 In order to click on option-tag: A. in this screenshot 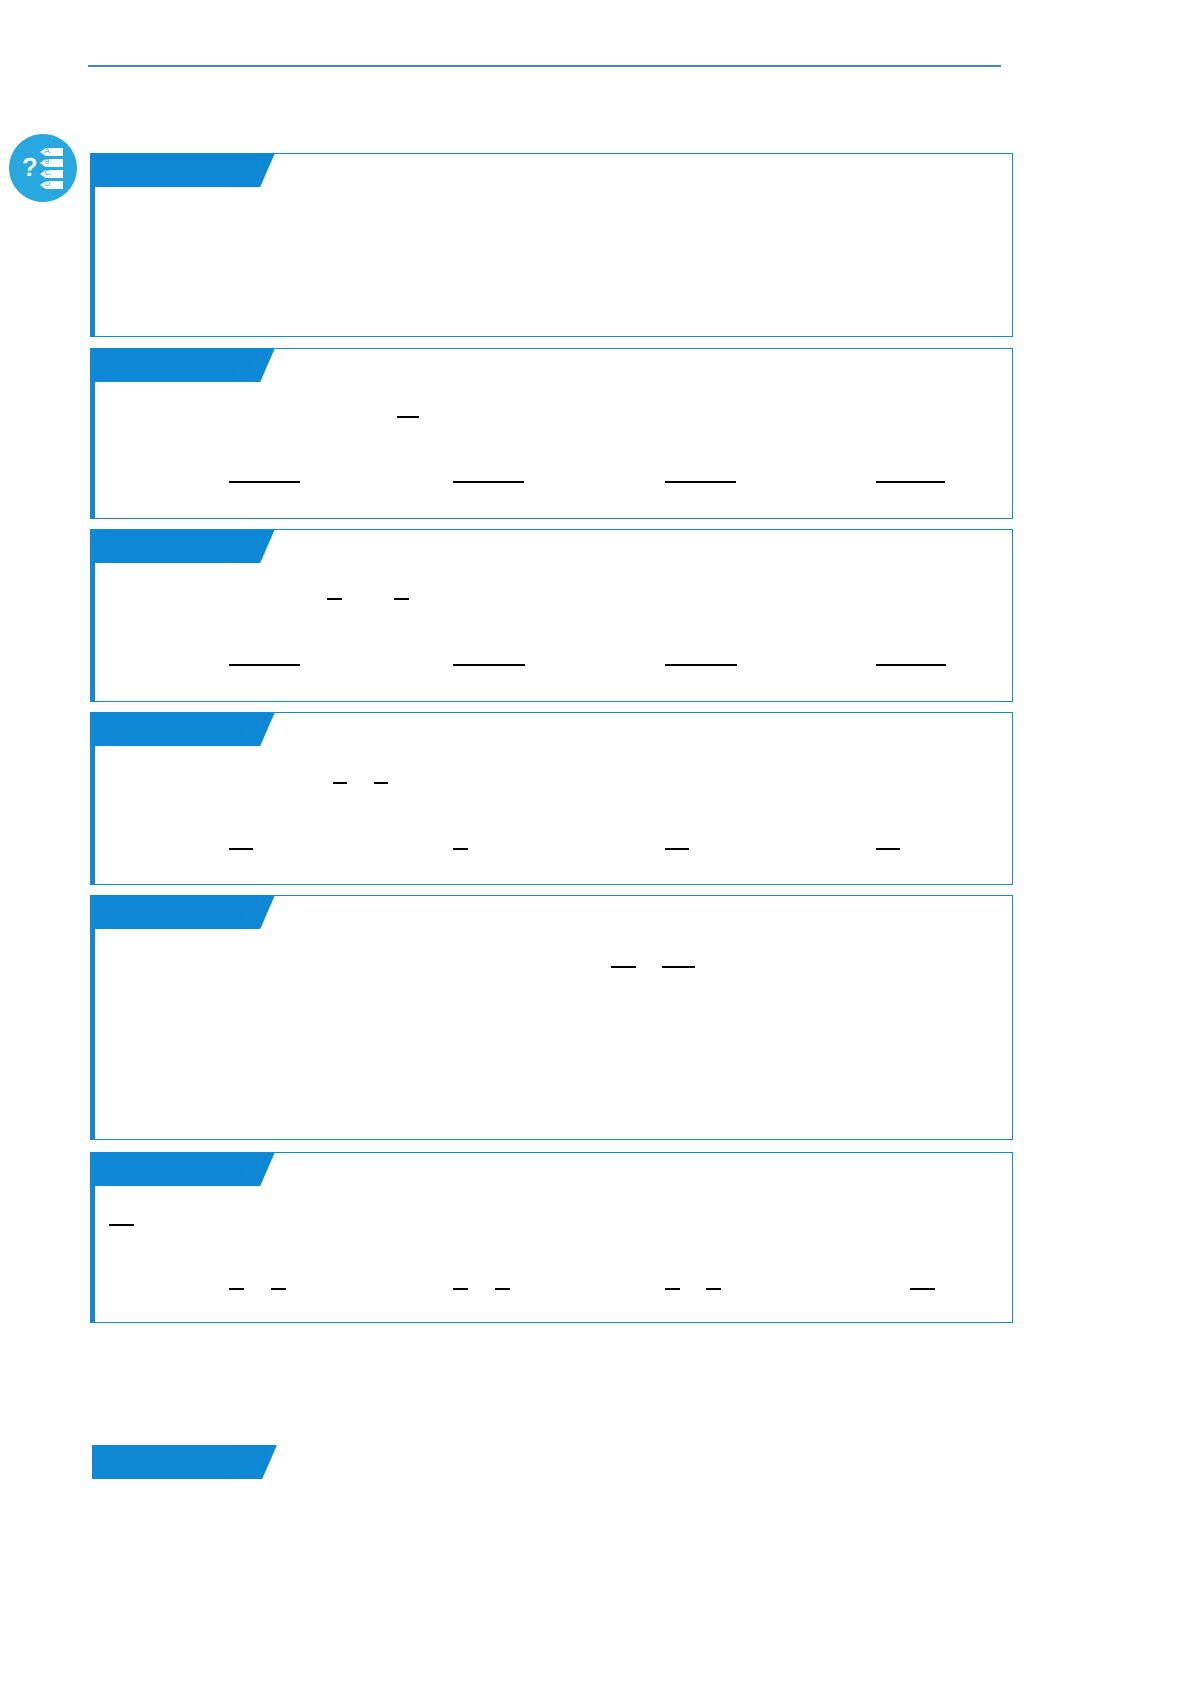, I will do `click(51, 152)`.